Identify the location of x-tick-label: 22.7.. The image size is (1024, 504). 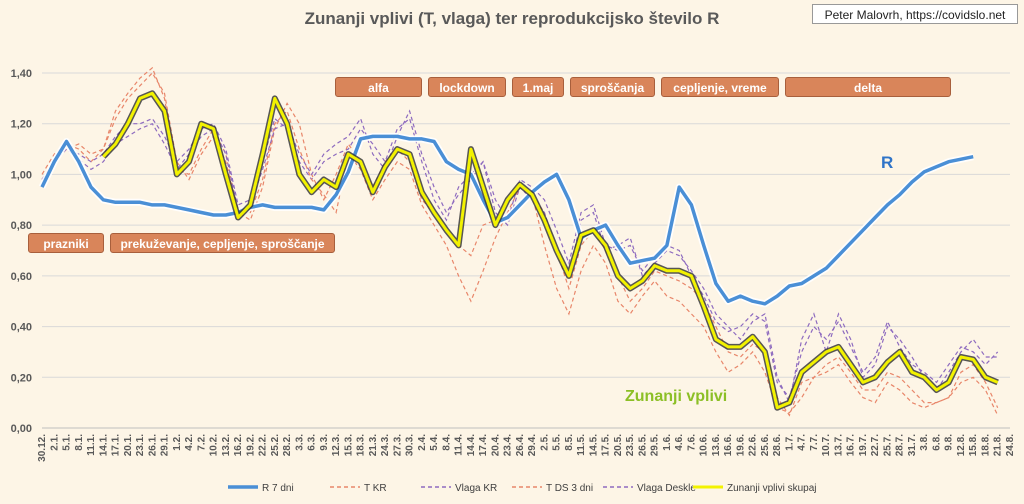
(875, 445).